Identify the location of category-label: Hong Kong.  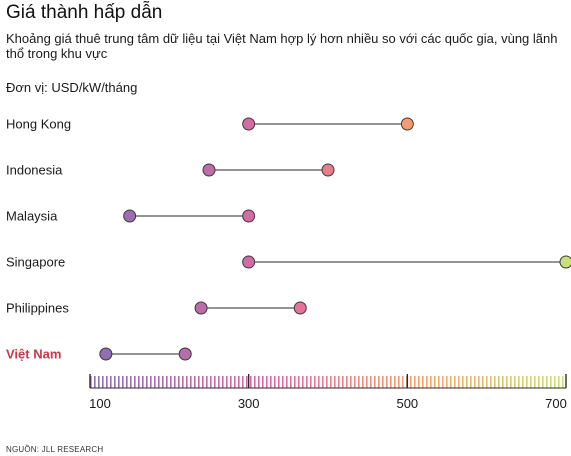
(38, 124).